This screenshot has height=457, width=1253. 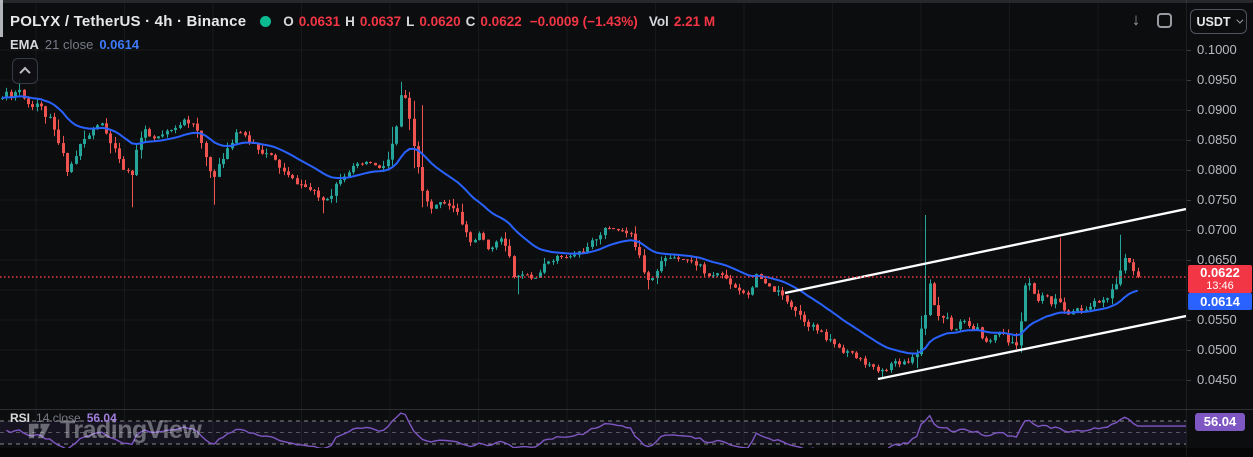 I want to click on volume-label: Vol, so click(x=658, y=21).